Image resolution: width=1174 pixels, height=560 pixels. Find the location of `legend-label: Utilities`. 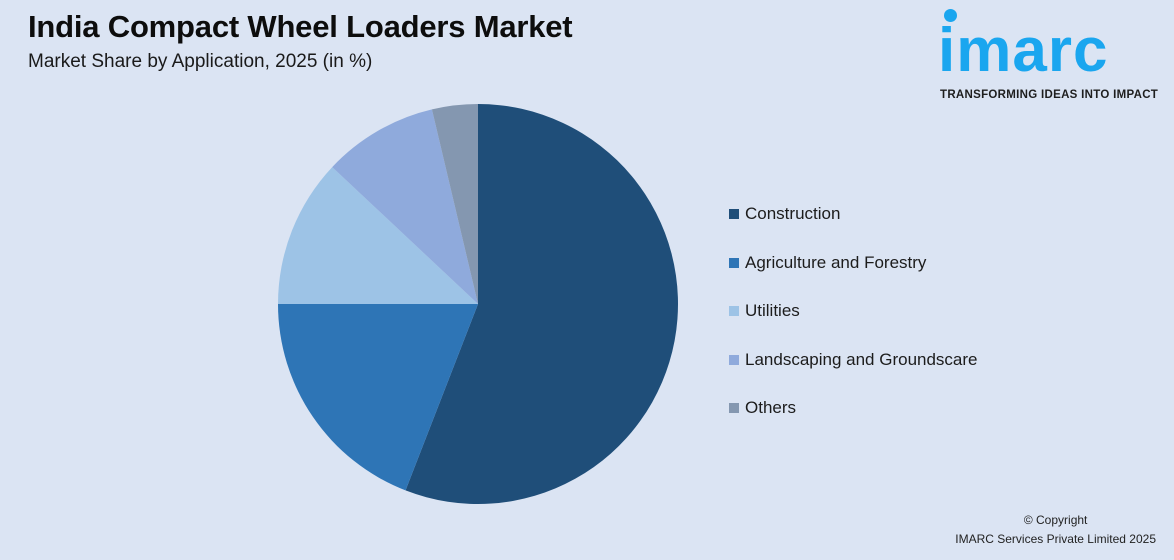

legend-label: Utilities is located at coordinates (772, 310).